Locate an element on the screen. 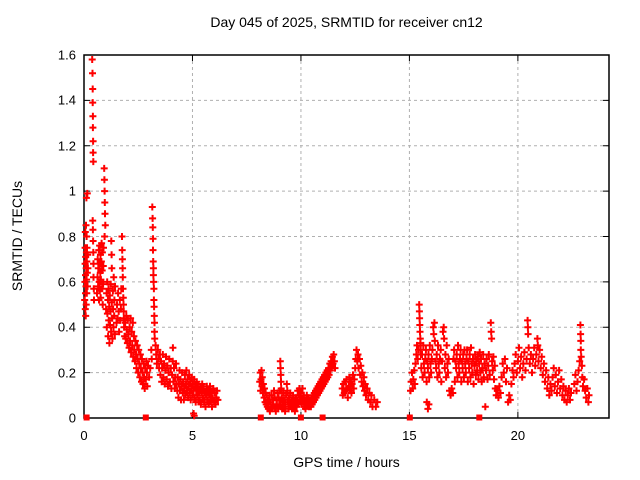 The width and height of the screenshot is (640, 480). y-tick-label: 0.8 is located at coordinates (66, 236).